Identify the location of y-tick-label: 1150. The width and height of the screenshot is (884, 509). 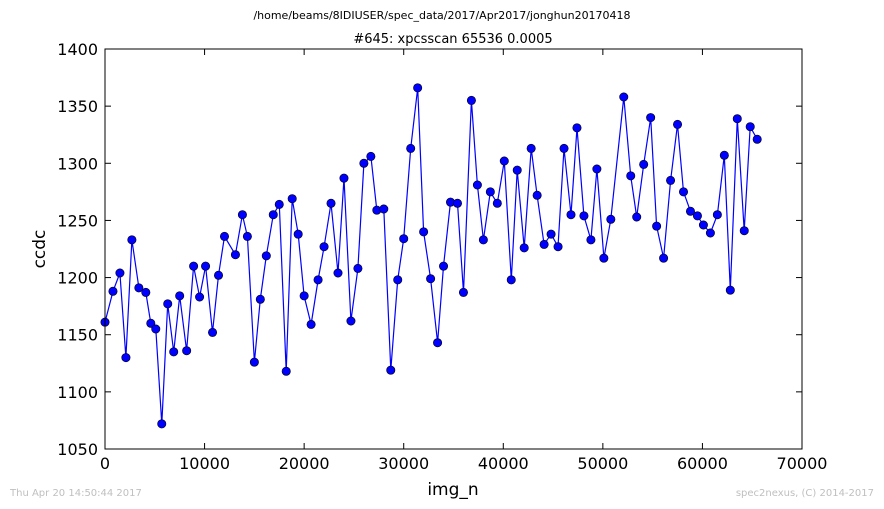
(77, 335).